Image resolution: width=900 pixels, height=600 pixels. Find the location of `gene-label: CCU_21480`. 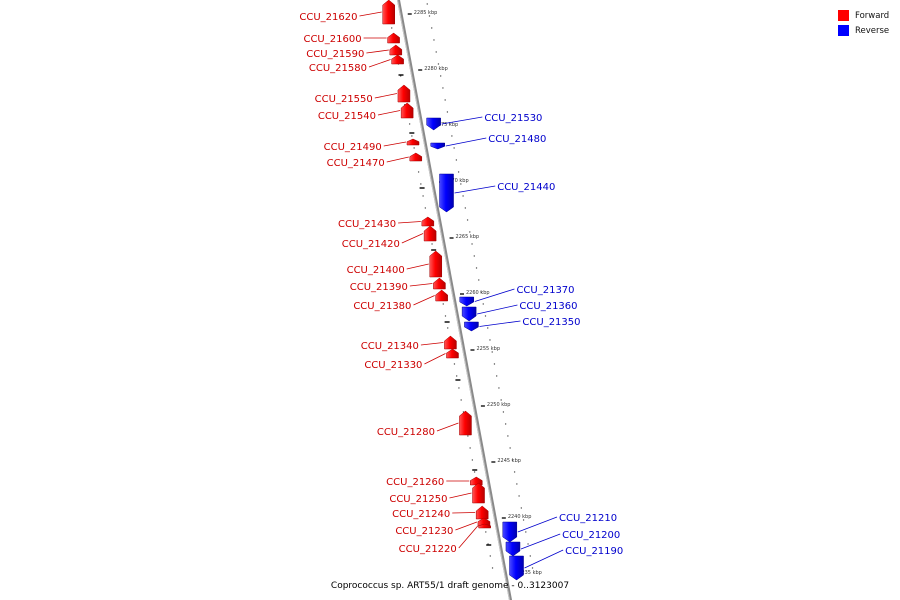

gene-label: CCU_21480 is located at coordinates (517, 139).